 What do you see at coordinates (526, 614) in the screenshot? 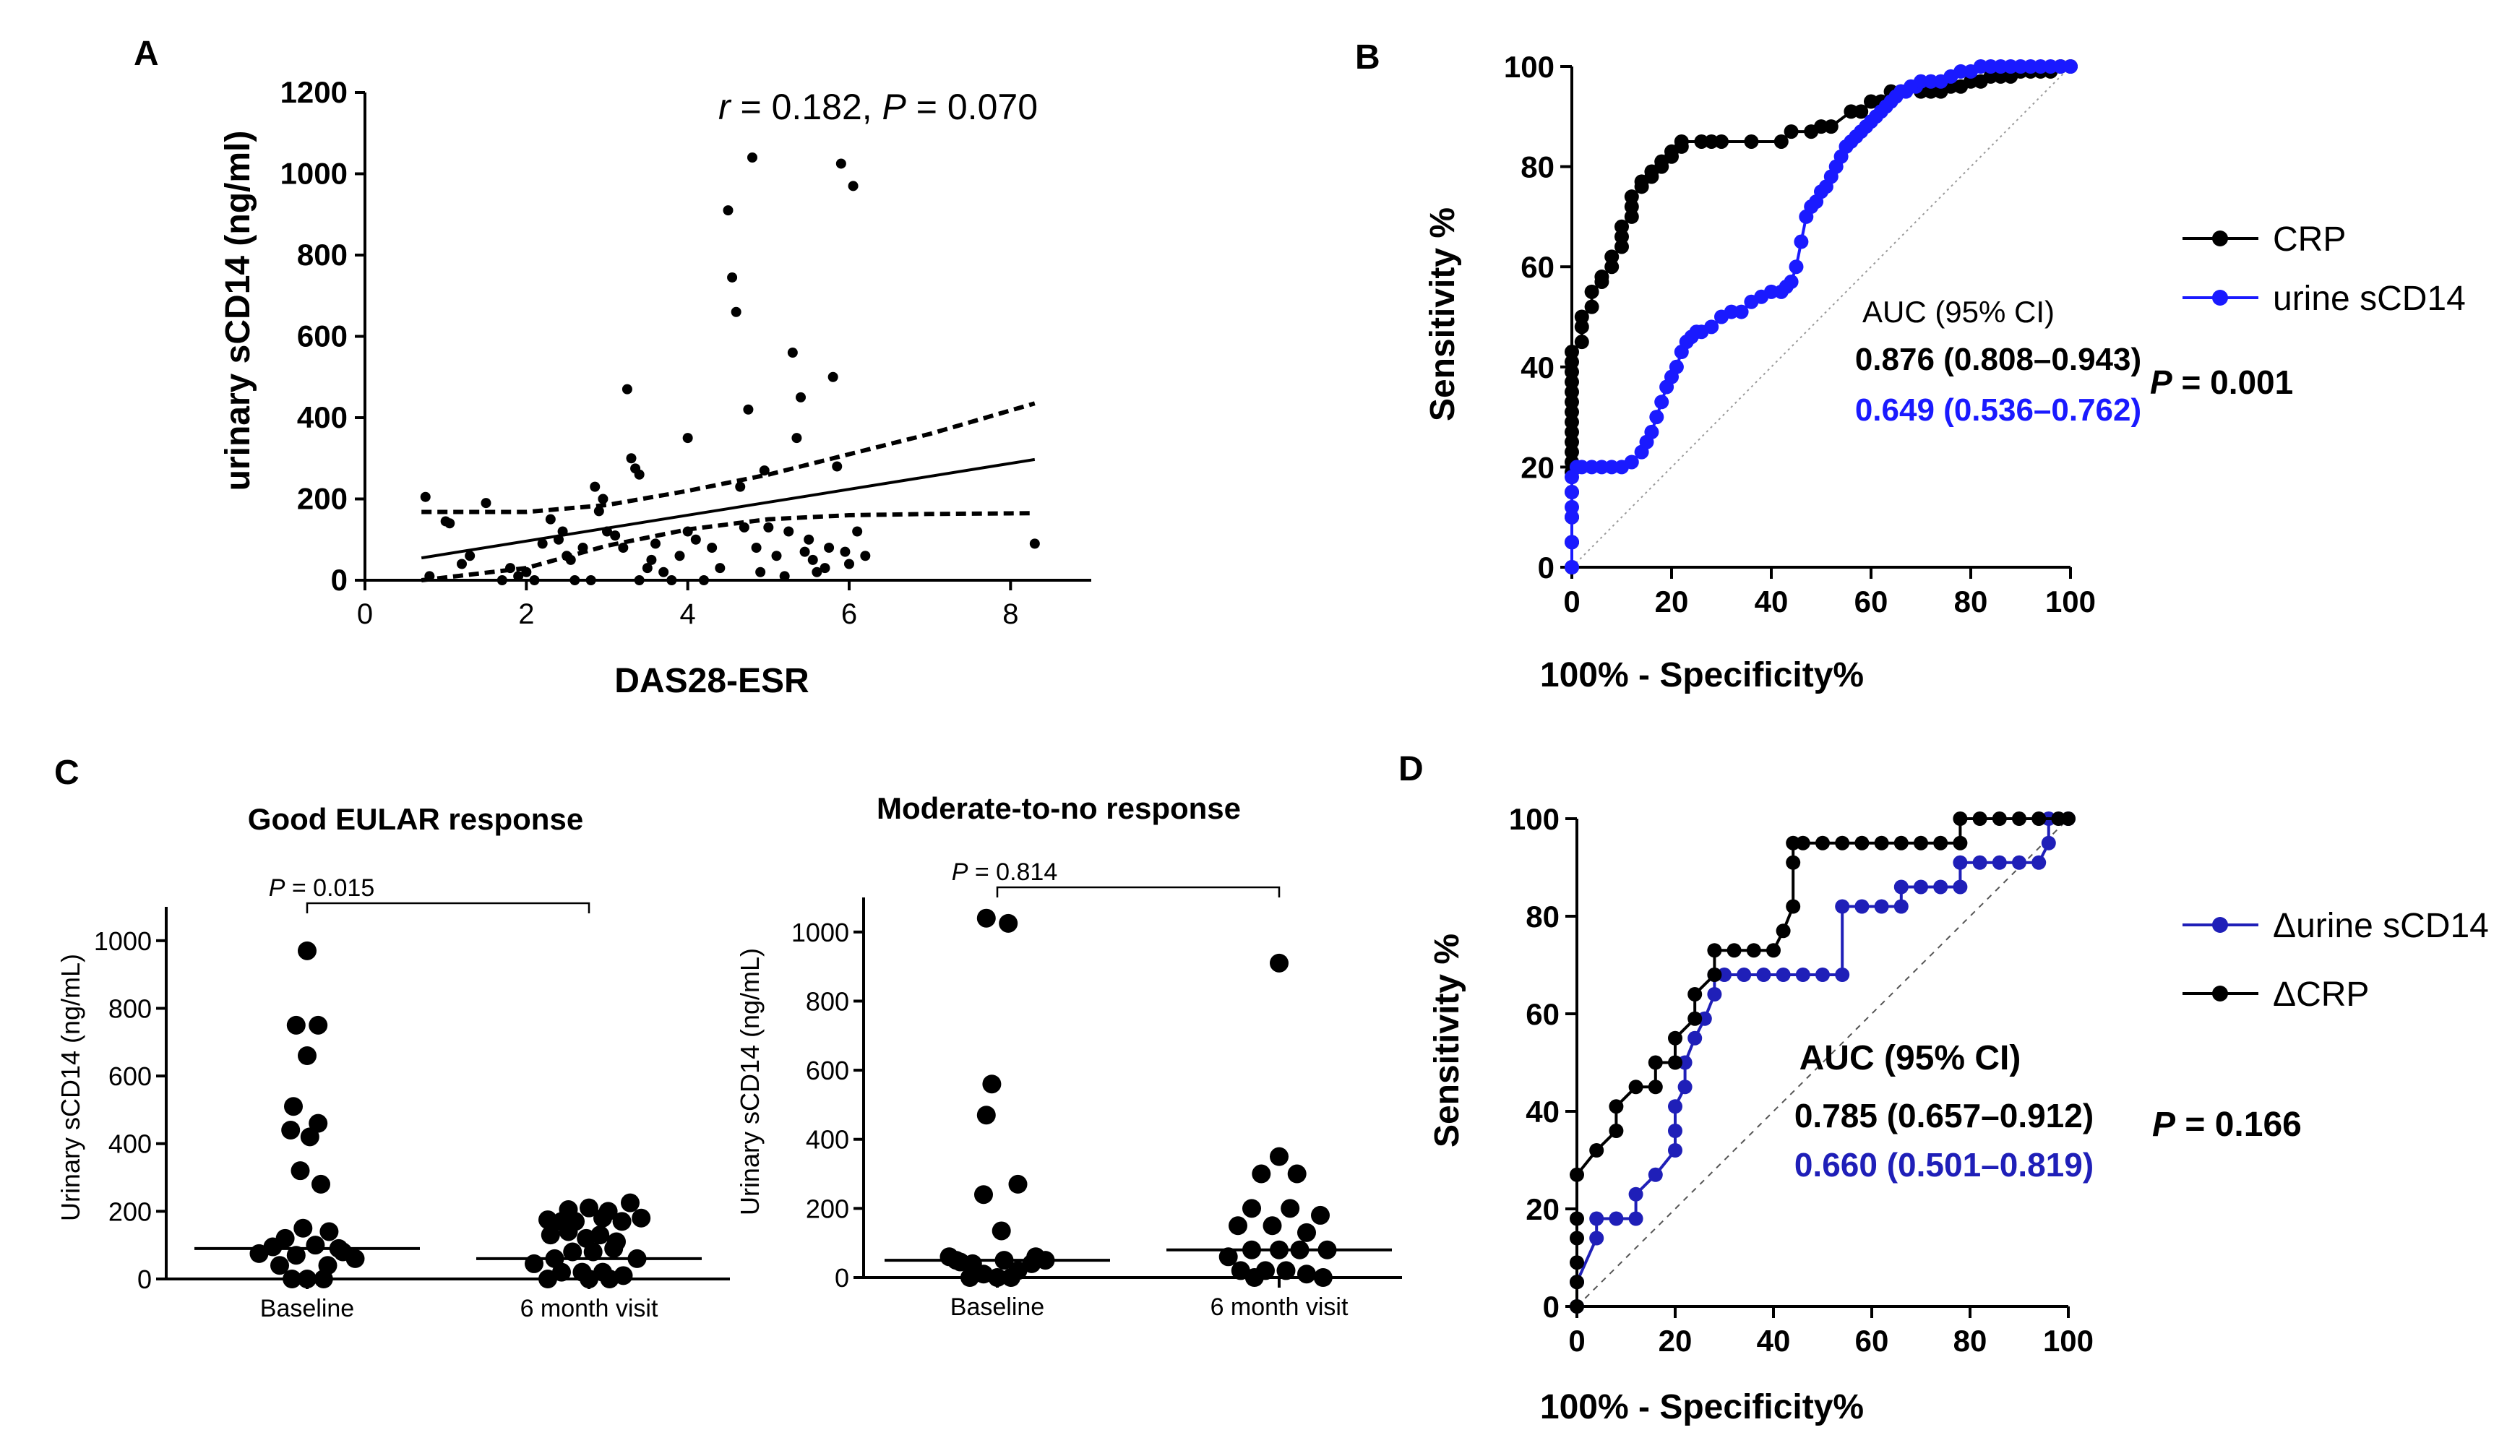
I see `a-x-tick-label: 2` at bounding box center [526, 614].